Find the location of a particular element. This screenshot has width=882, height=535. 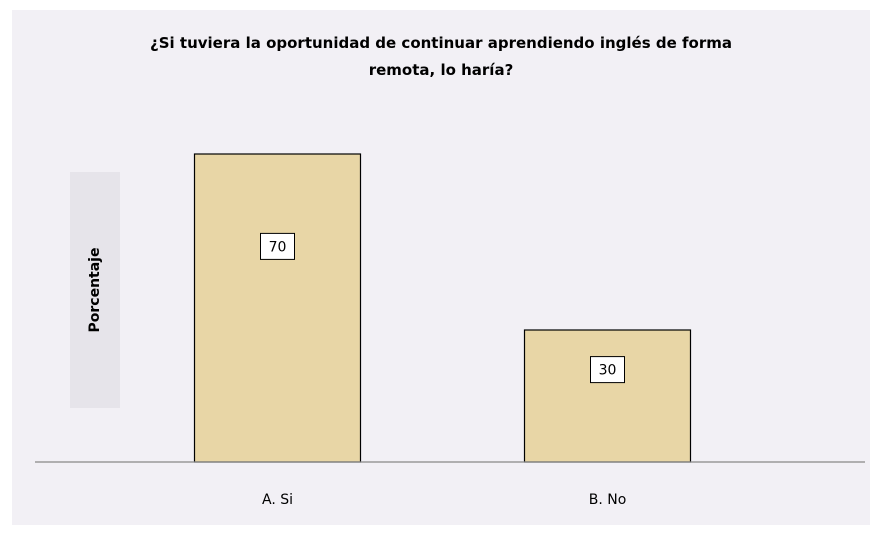

y-axis-label: Porcentaje is located at coordinates (95, 290).